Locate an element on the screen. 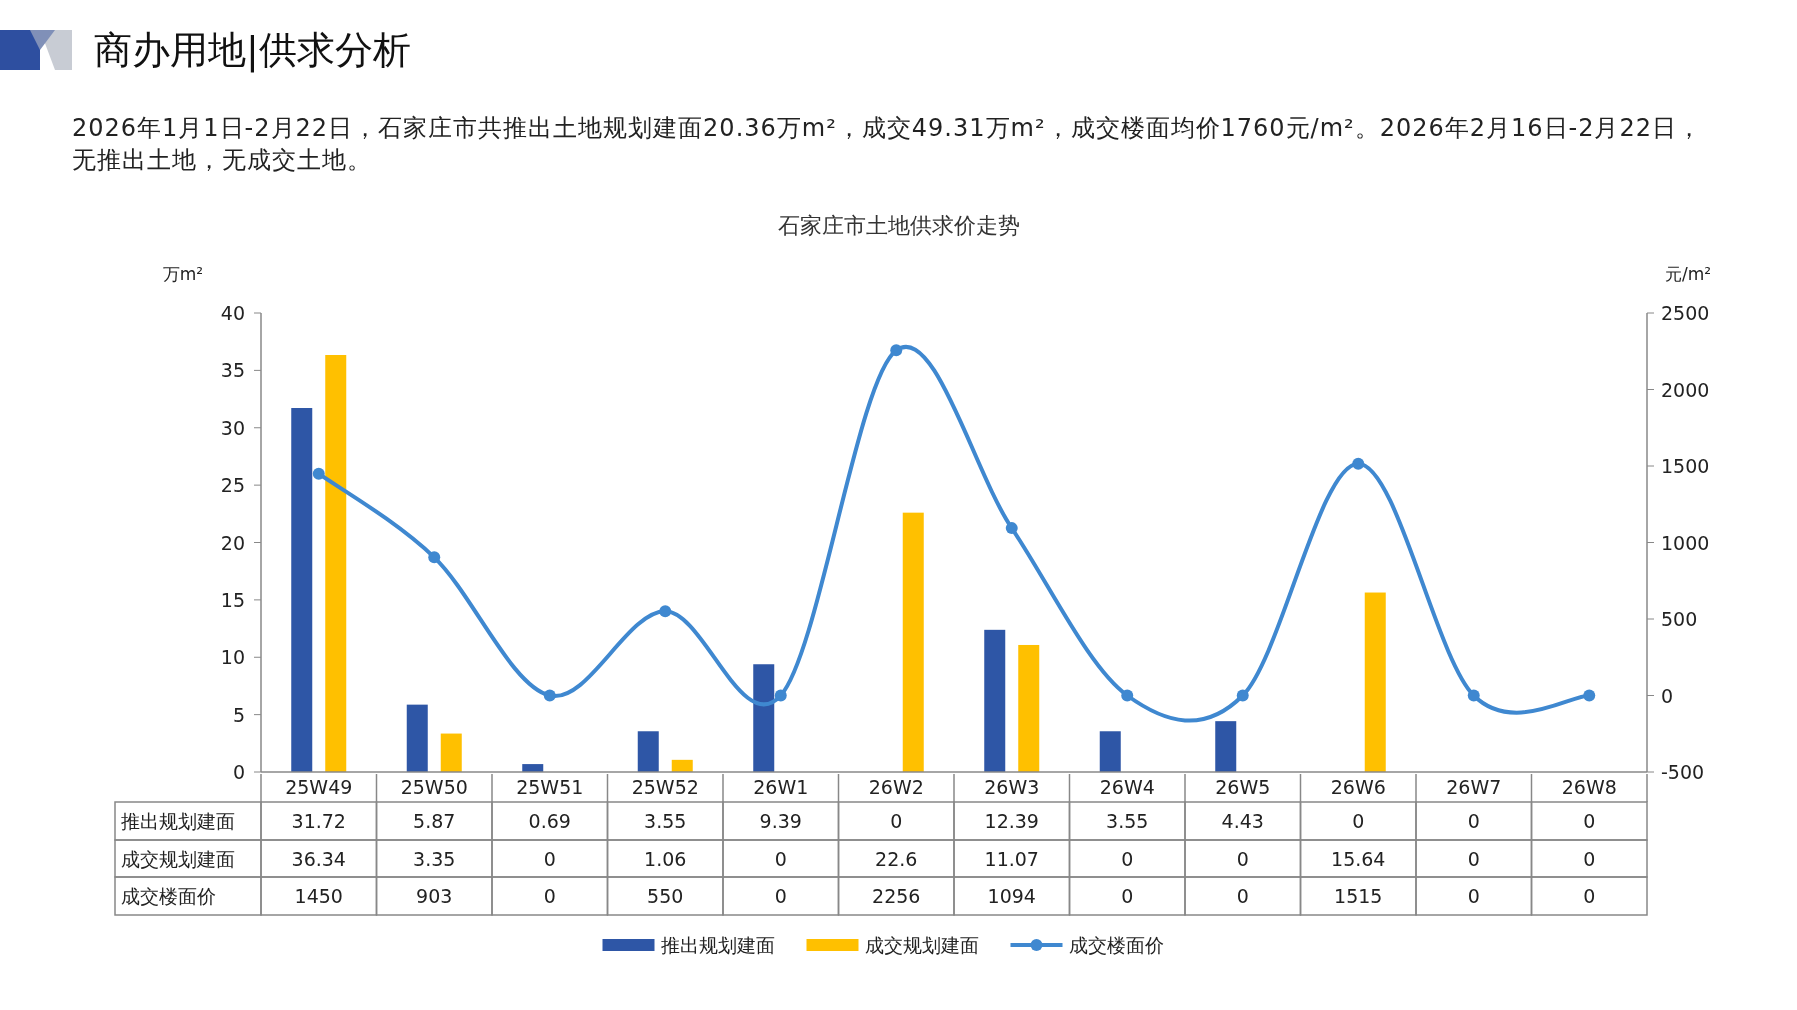 This screenshot has height=1010, width=1797. x-tick-label: 26W5 is located at coordinates (1243, 787).